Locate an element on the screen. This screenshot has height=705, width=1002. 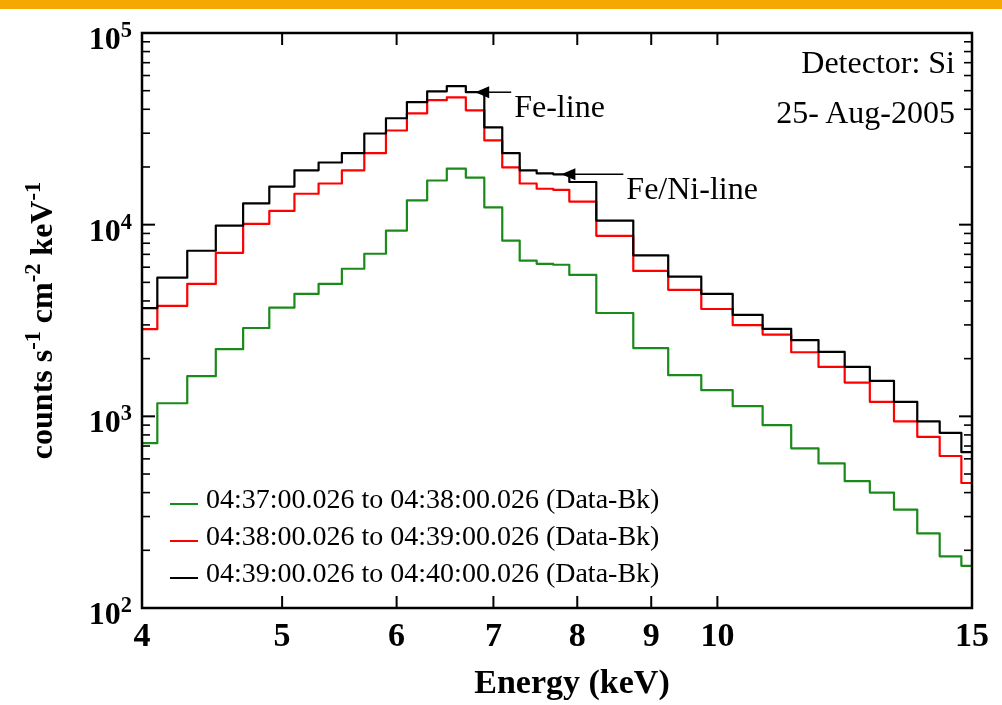
legend-label: 04:38:00.026 to 04:39:00.026 (Data-Bk) is located at coordinates (433, 535).